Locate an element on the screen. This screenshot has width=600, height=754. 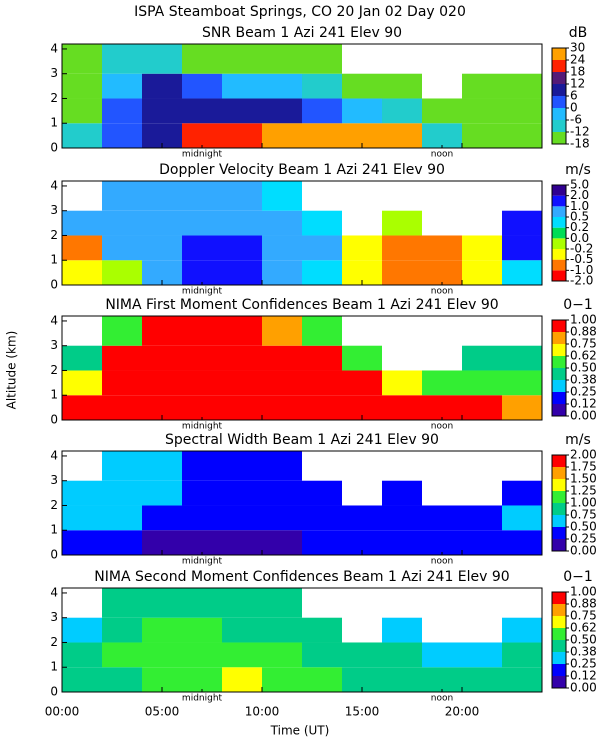
x-tick-label: 15:00 is located at coordinates (362, 712).